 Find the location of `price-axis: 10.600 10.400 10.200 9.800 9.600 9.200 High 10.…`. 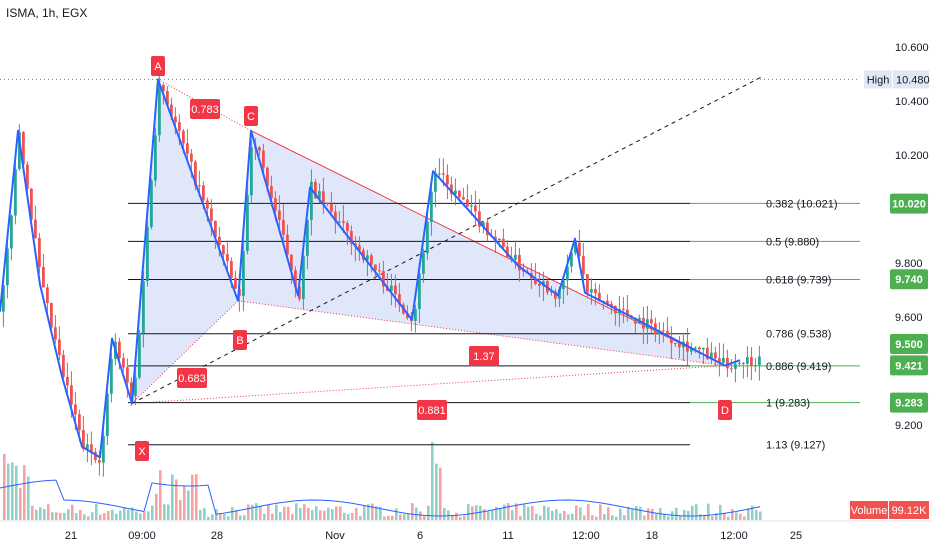

price-axis: 10.600 10.400 10.200 9.800 9.600 9.200 High 10.… is located at coordinates (891, 275).